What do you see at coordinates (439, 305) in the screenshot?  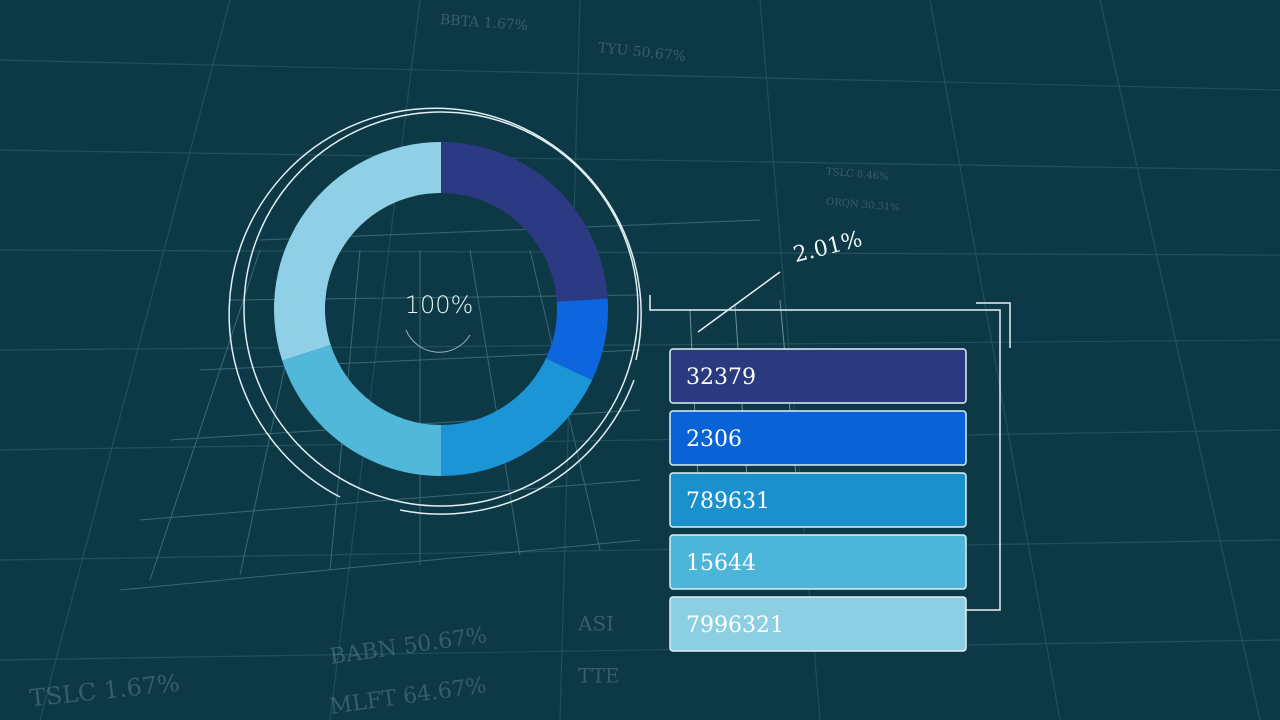 I see `center-label: 100%` at bounding box center [439, 305].